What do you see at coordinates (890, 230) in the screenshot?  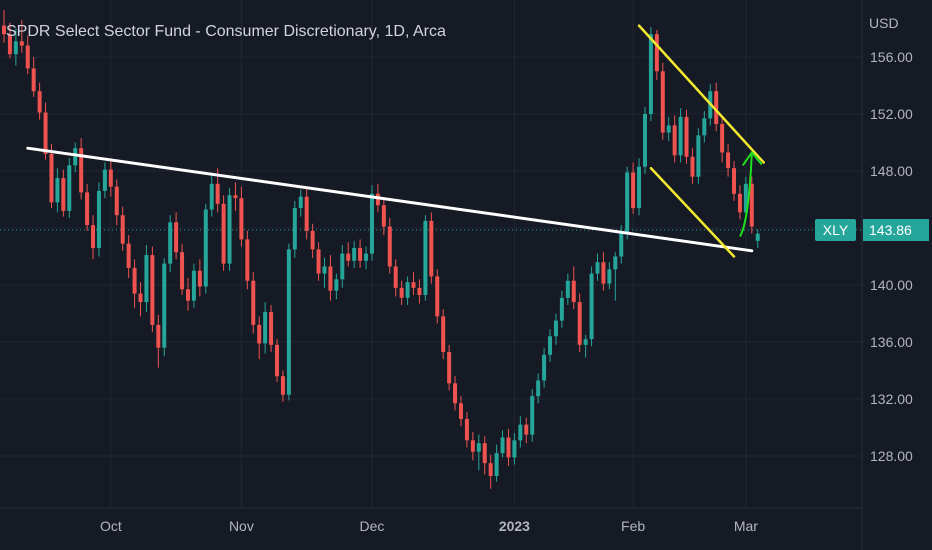 I see `last-price-label: 143.86` at bounding box center [890, 230].